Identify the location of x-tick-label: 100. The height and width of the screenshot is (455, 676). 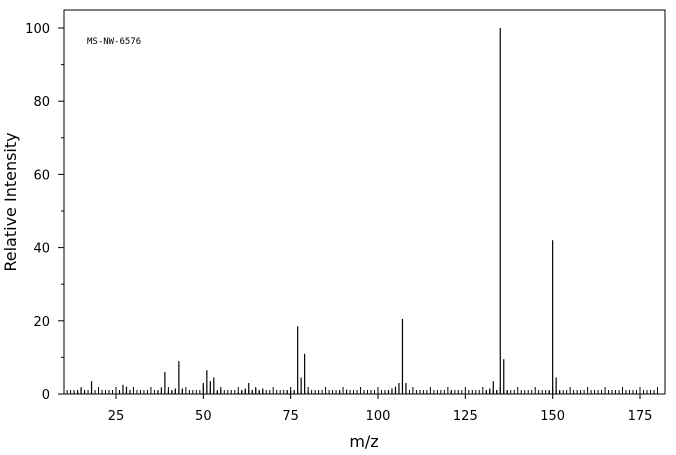
(378, 416).